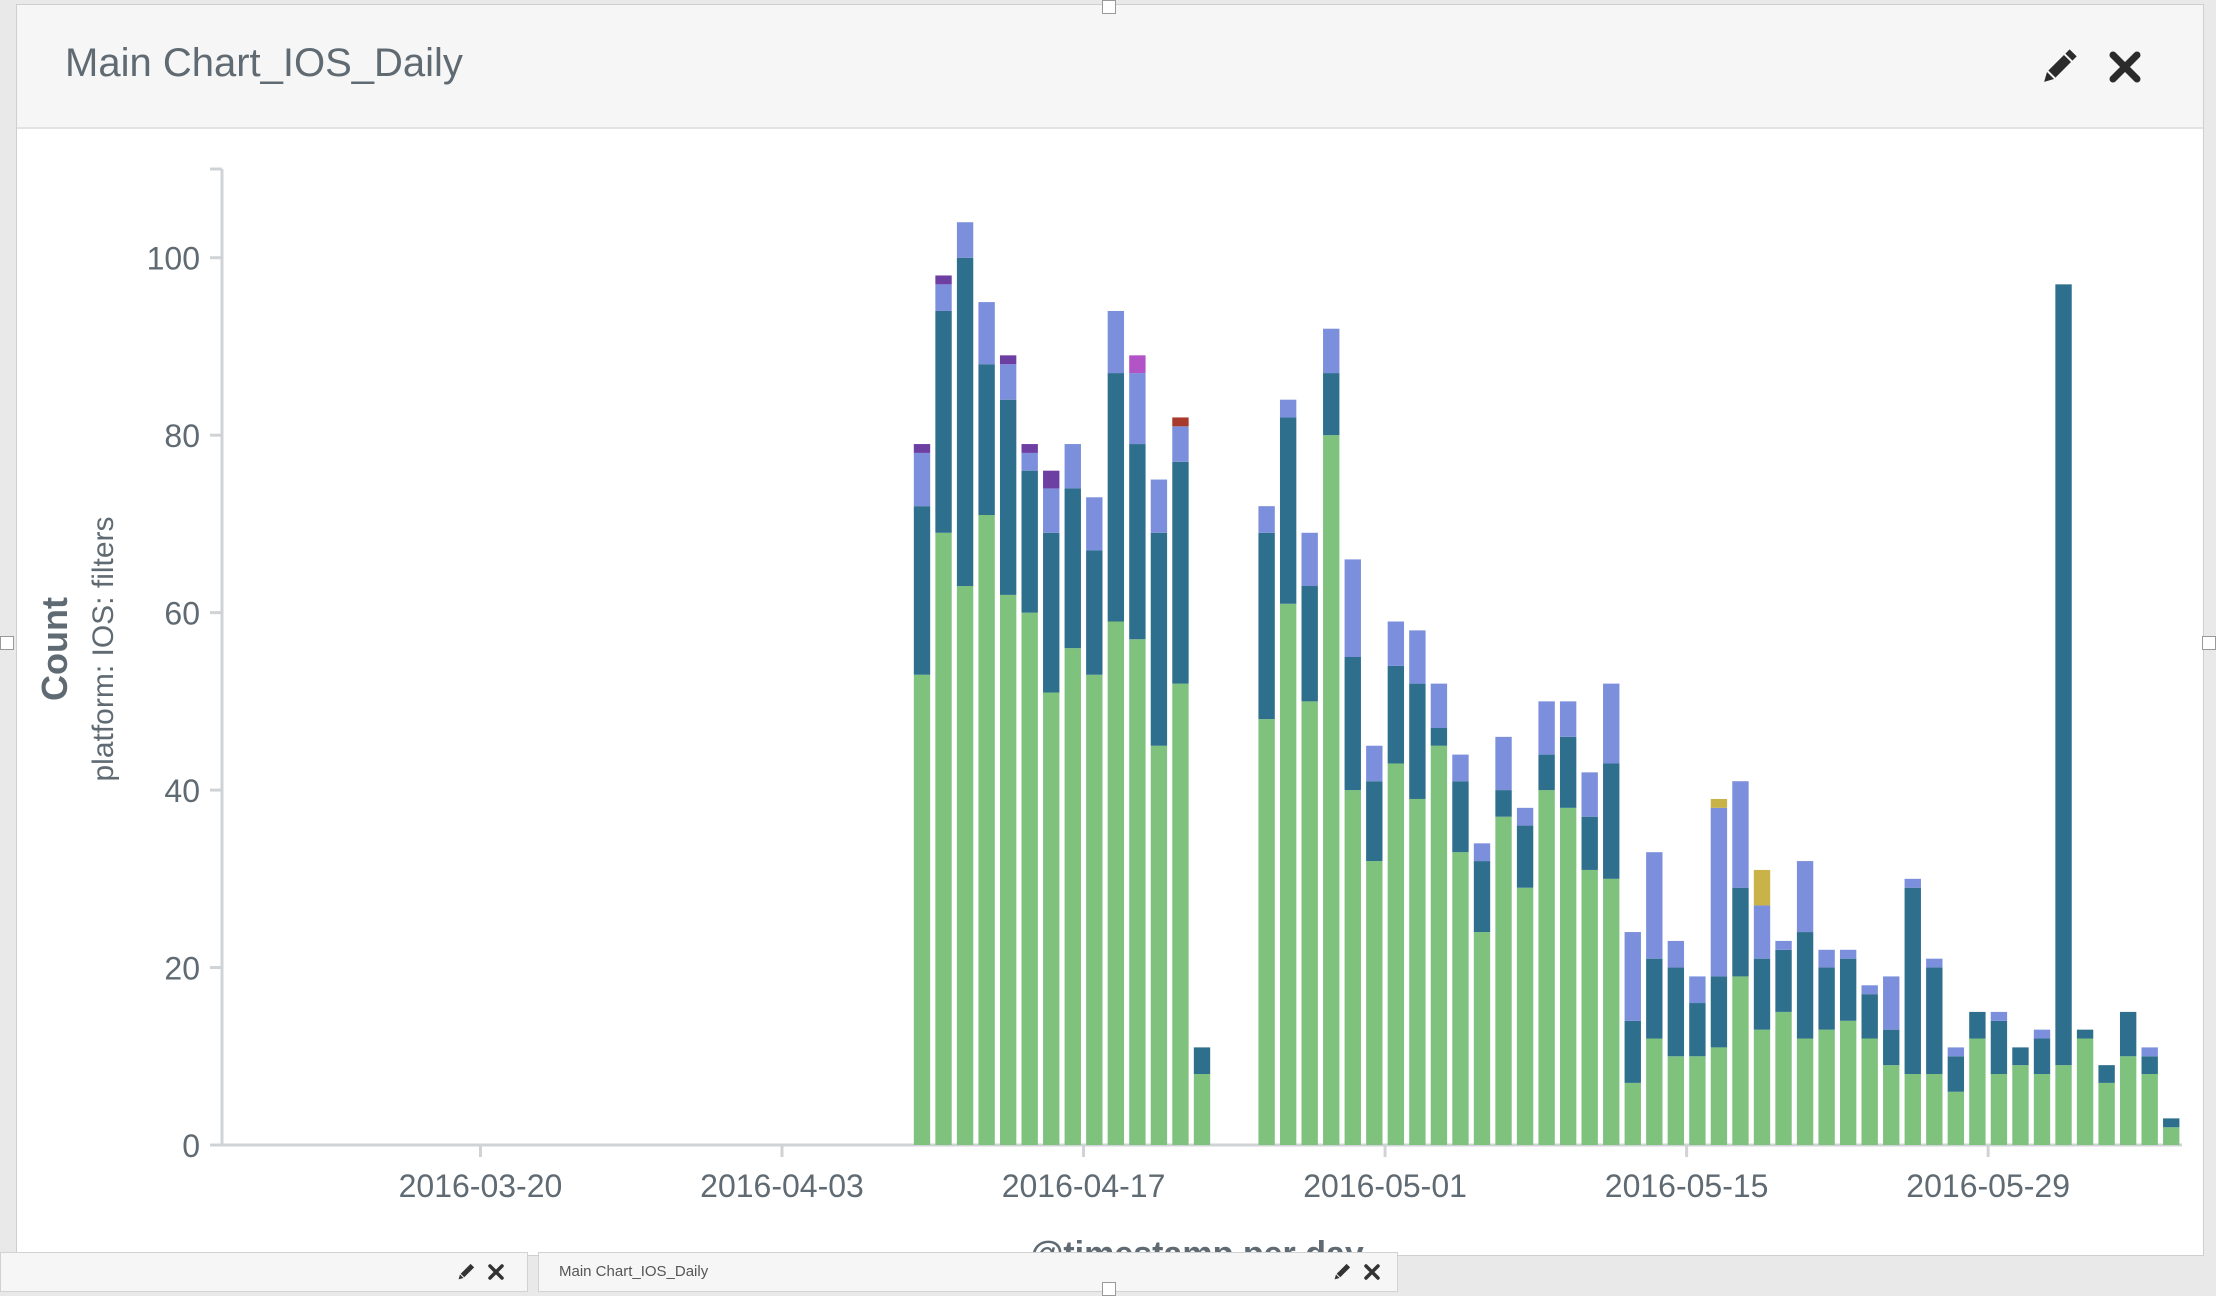 This screenshot has height=1296, width=2216. I want to click on resize-handle-top, so click(1109, 7).